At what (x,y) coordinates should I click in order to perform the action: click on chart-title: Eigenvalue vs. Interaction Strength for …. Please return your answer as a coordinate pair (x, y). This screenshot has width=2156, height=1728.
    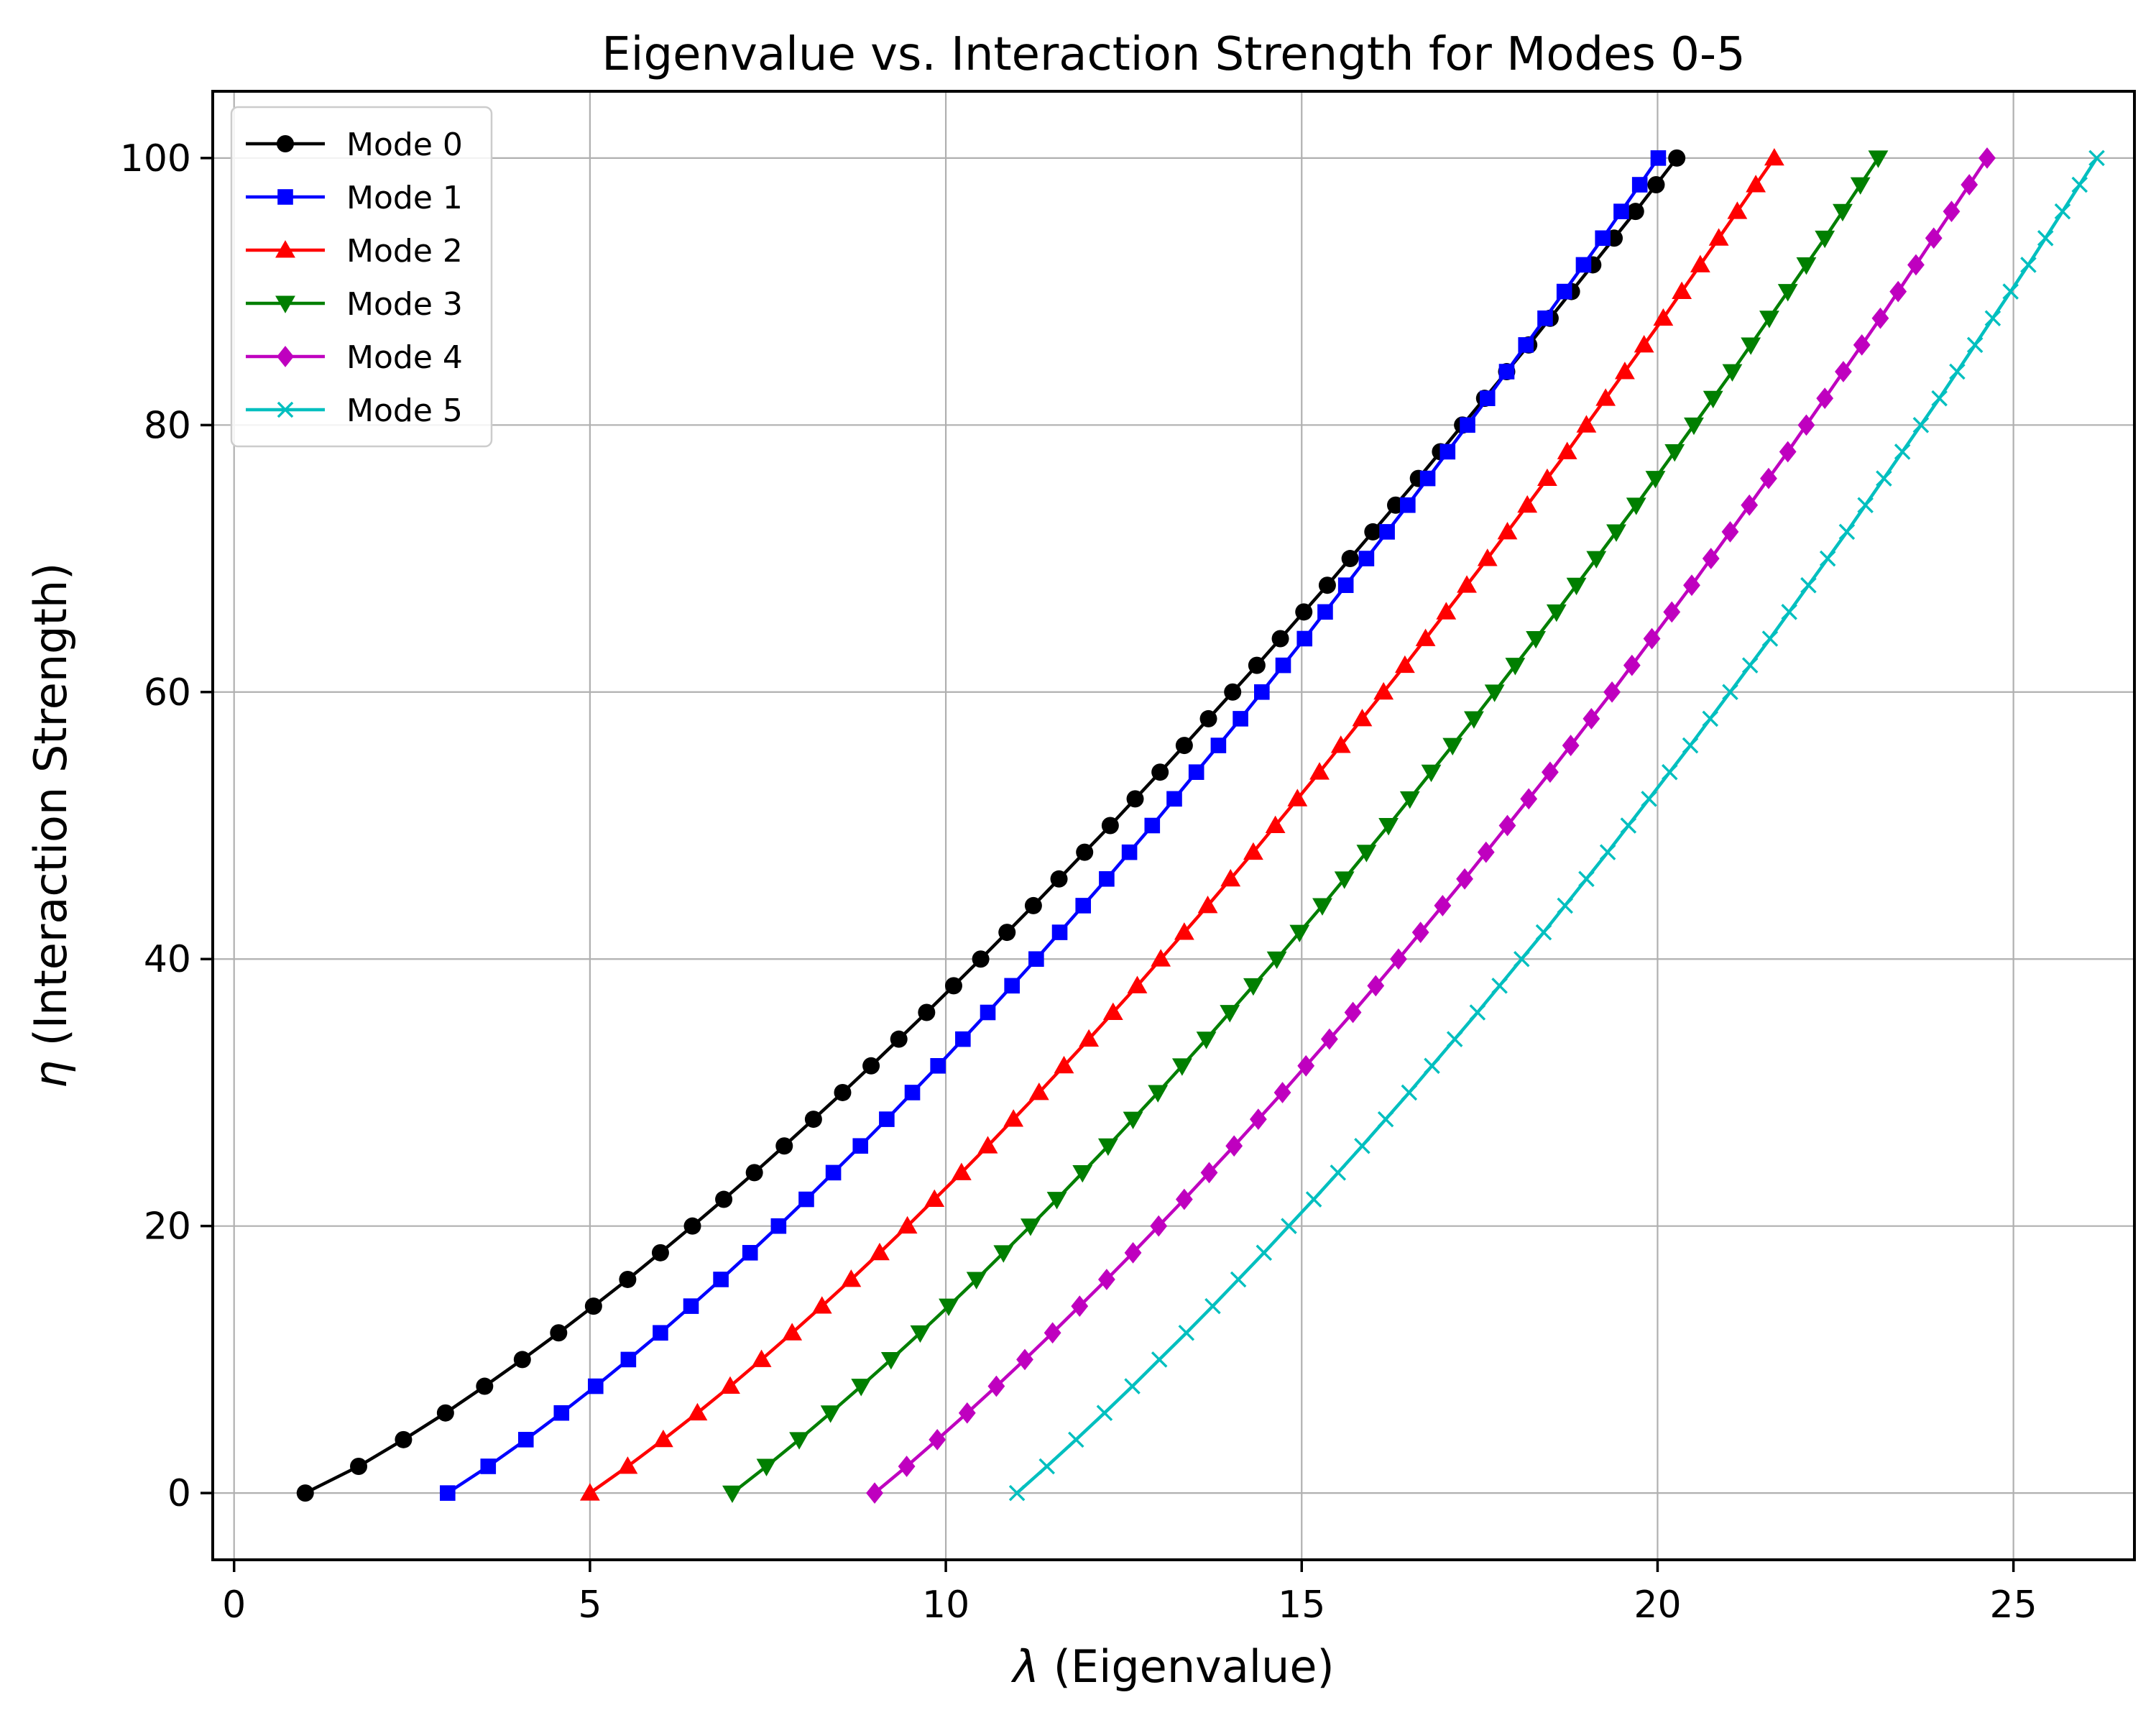
    Looking at the image, I should click on (1174, 54).